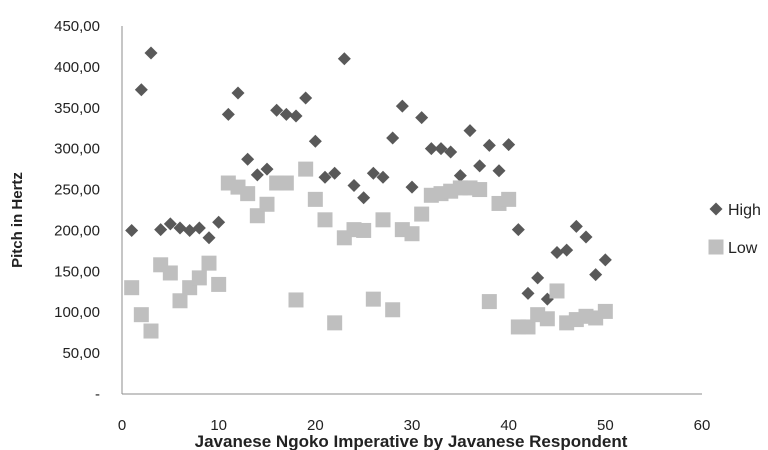  I want to click on legend-marker-diamond, so click(716, 209).